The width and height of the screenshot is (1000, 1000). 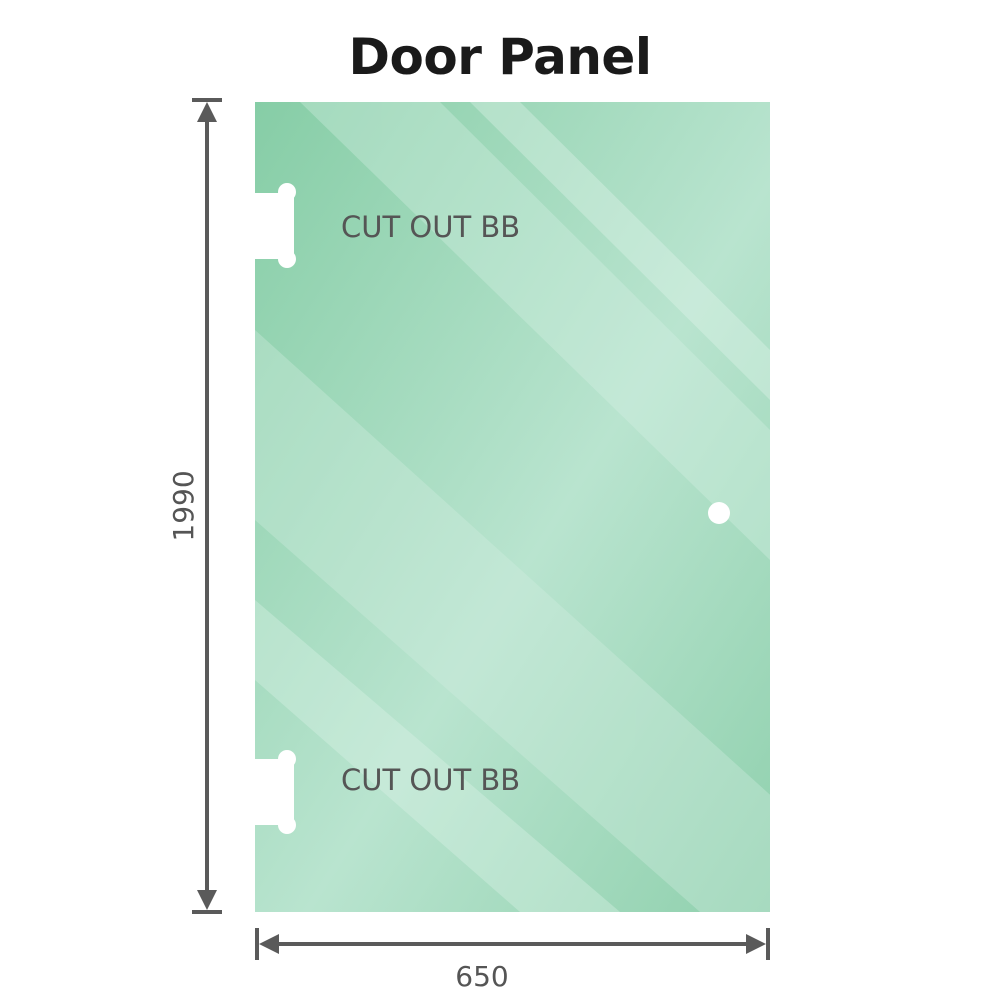 What do you see at coordinates (719, 513) in the screenshot?
I see `handle-hole` at bounding box center [719, 513].